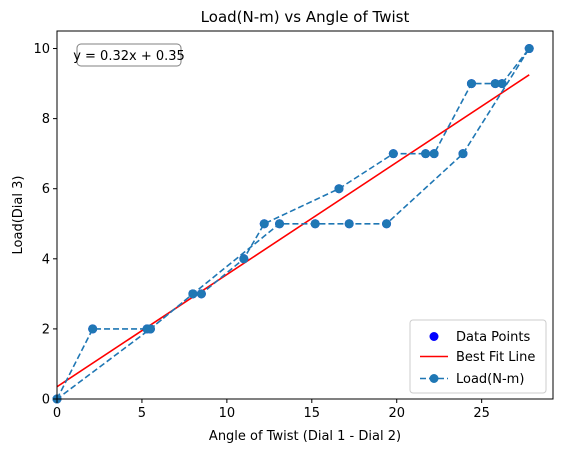 The image size is (563, 453). Describe the element at coordinates (46, 189) in the screenshot. I see `y-tick-label: 6` at that location.